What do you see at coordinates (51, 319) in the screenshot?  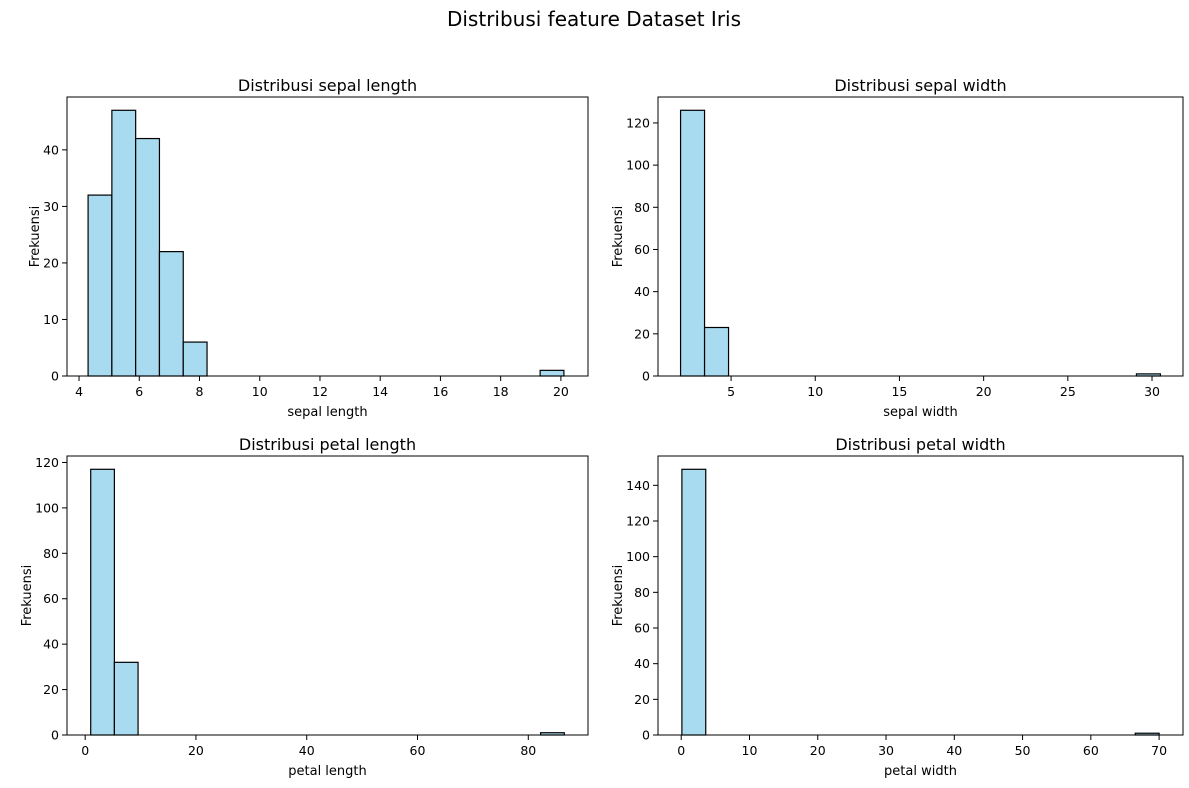 I see `chart-sepal-length-y-tick-label: 10` at bounding box center [51, 319].